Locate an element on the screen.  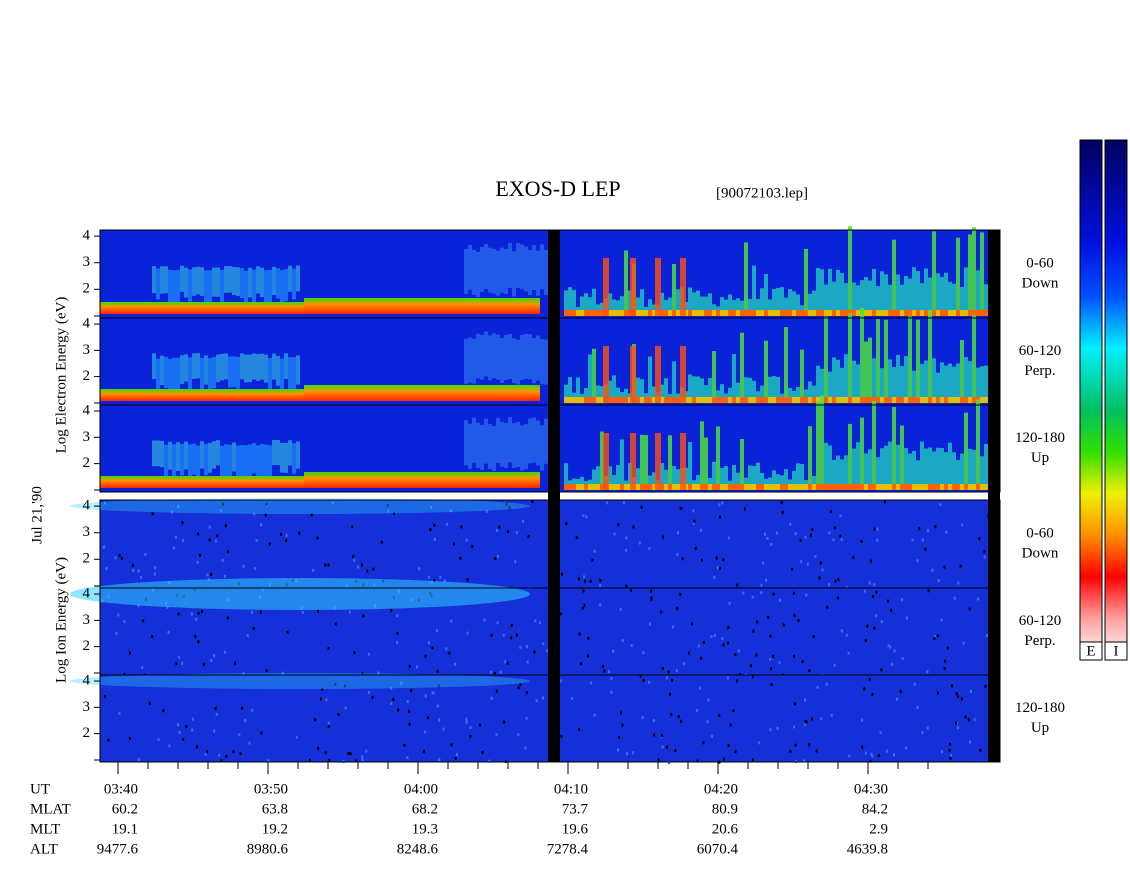
y-tick-label: 4 is located at coordinates (87, 593).